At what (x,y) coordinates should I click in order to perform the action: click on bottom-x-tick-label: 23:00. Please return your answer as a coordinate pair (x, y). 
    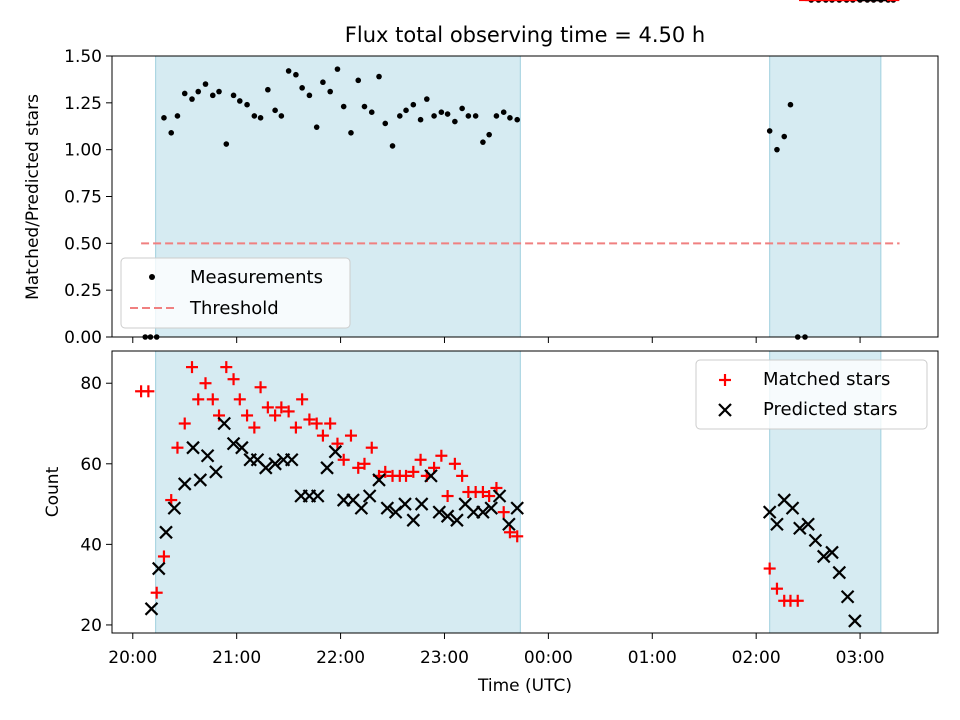
    Looking at the image, I should click on (444, 658).